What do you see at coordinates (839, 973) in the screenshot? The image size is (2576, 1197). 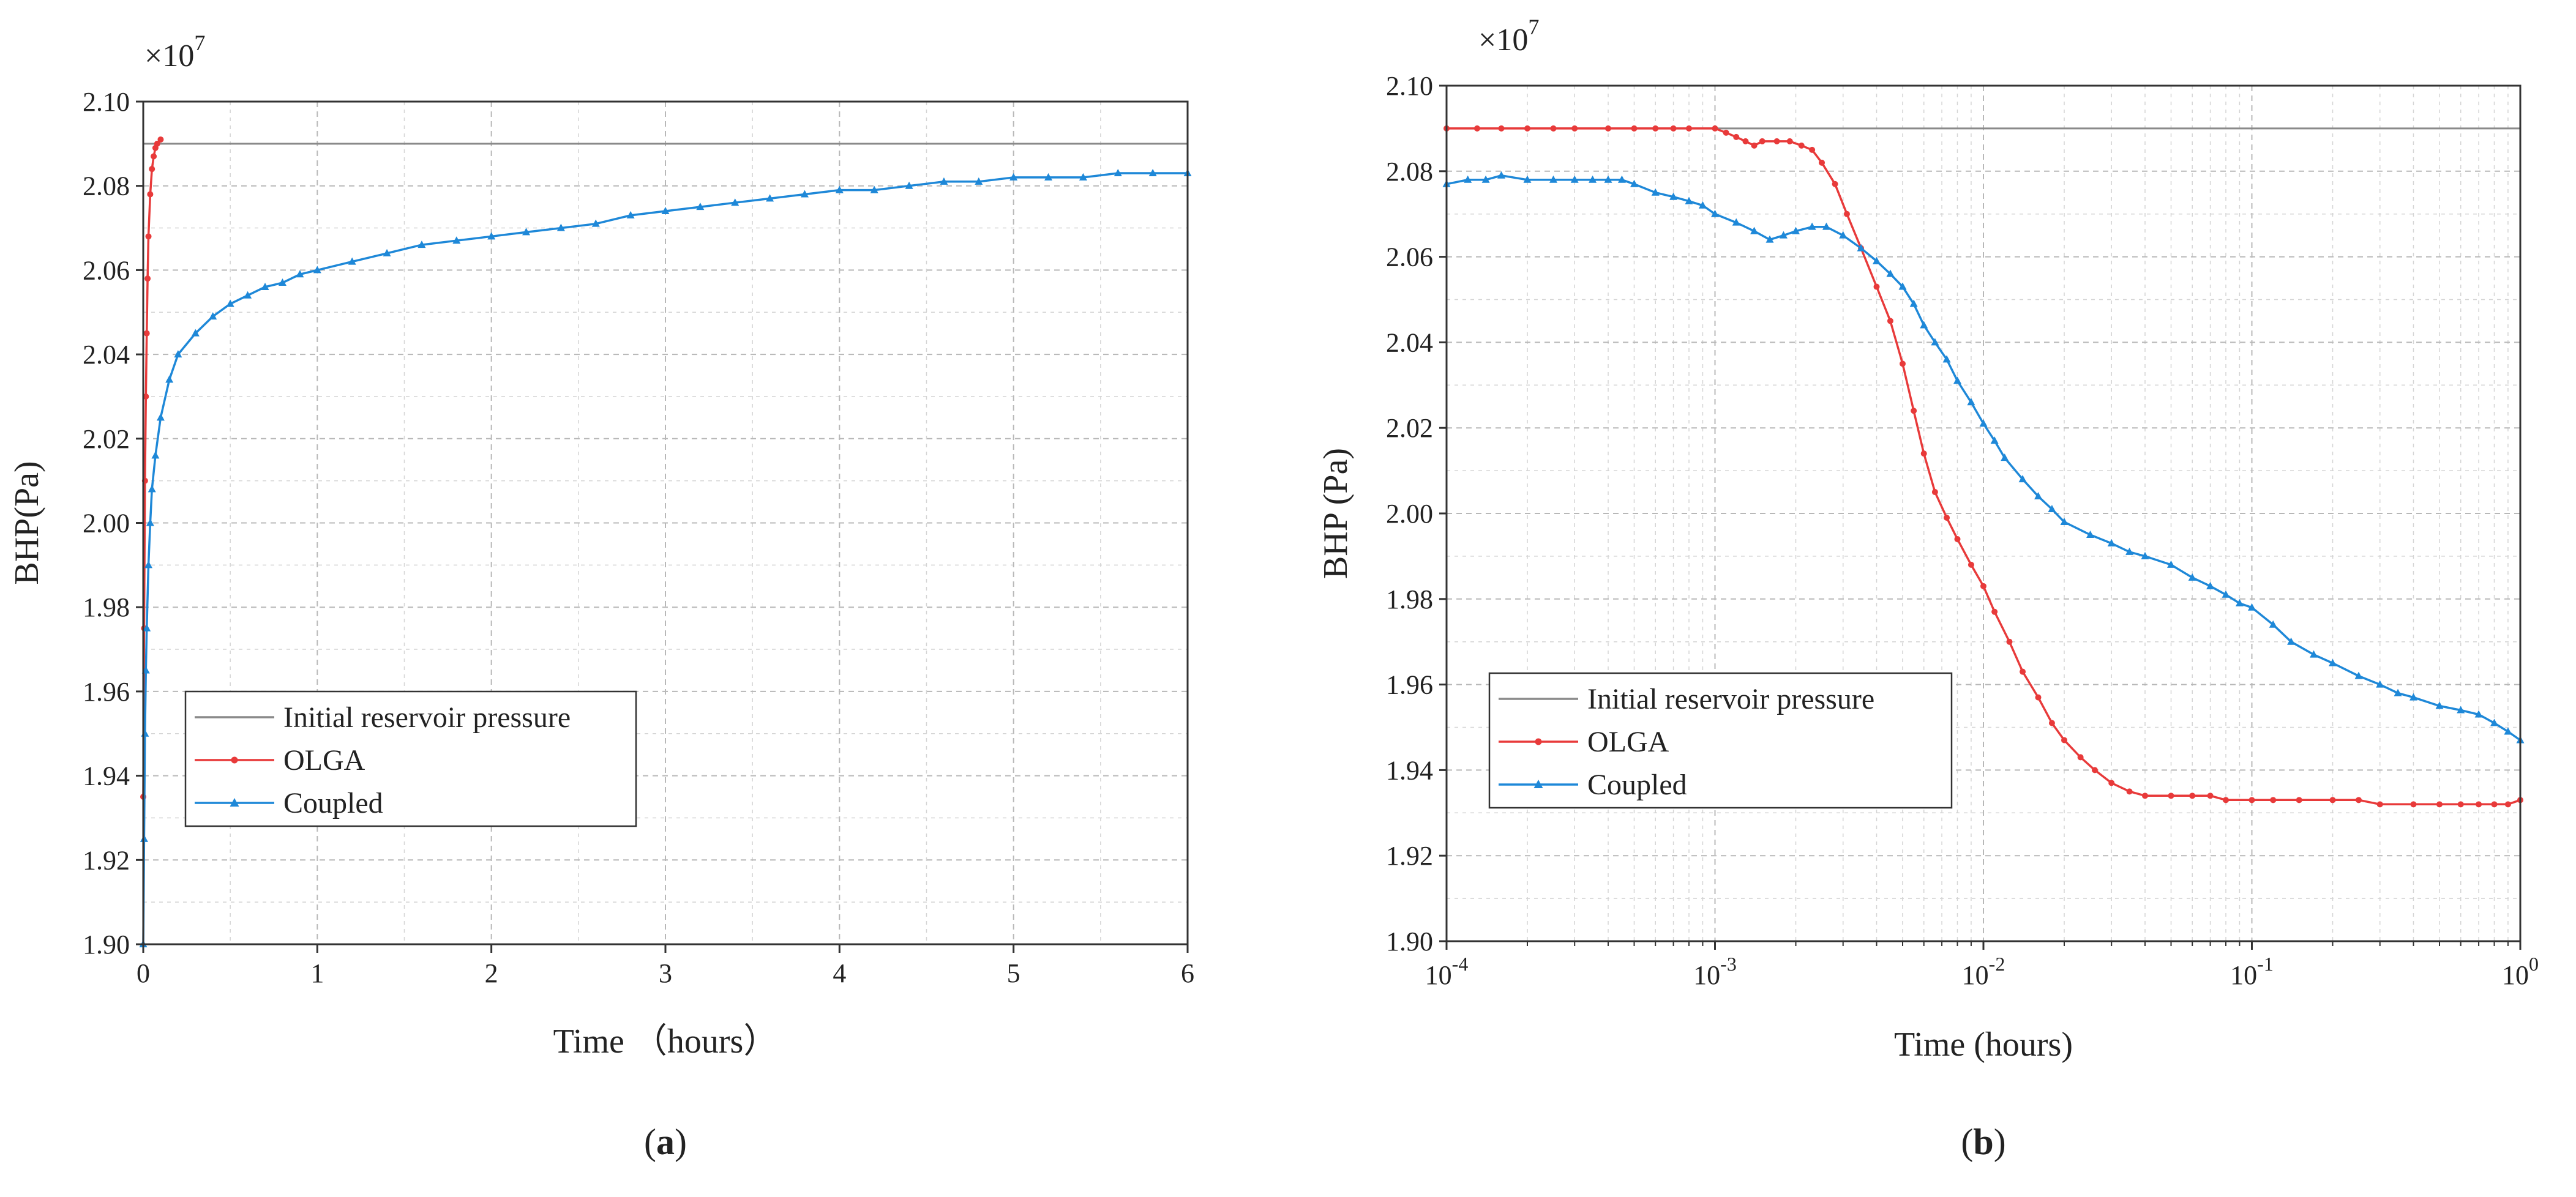 I see `x-tick-label: 4` at bounding box center [839, 973].